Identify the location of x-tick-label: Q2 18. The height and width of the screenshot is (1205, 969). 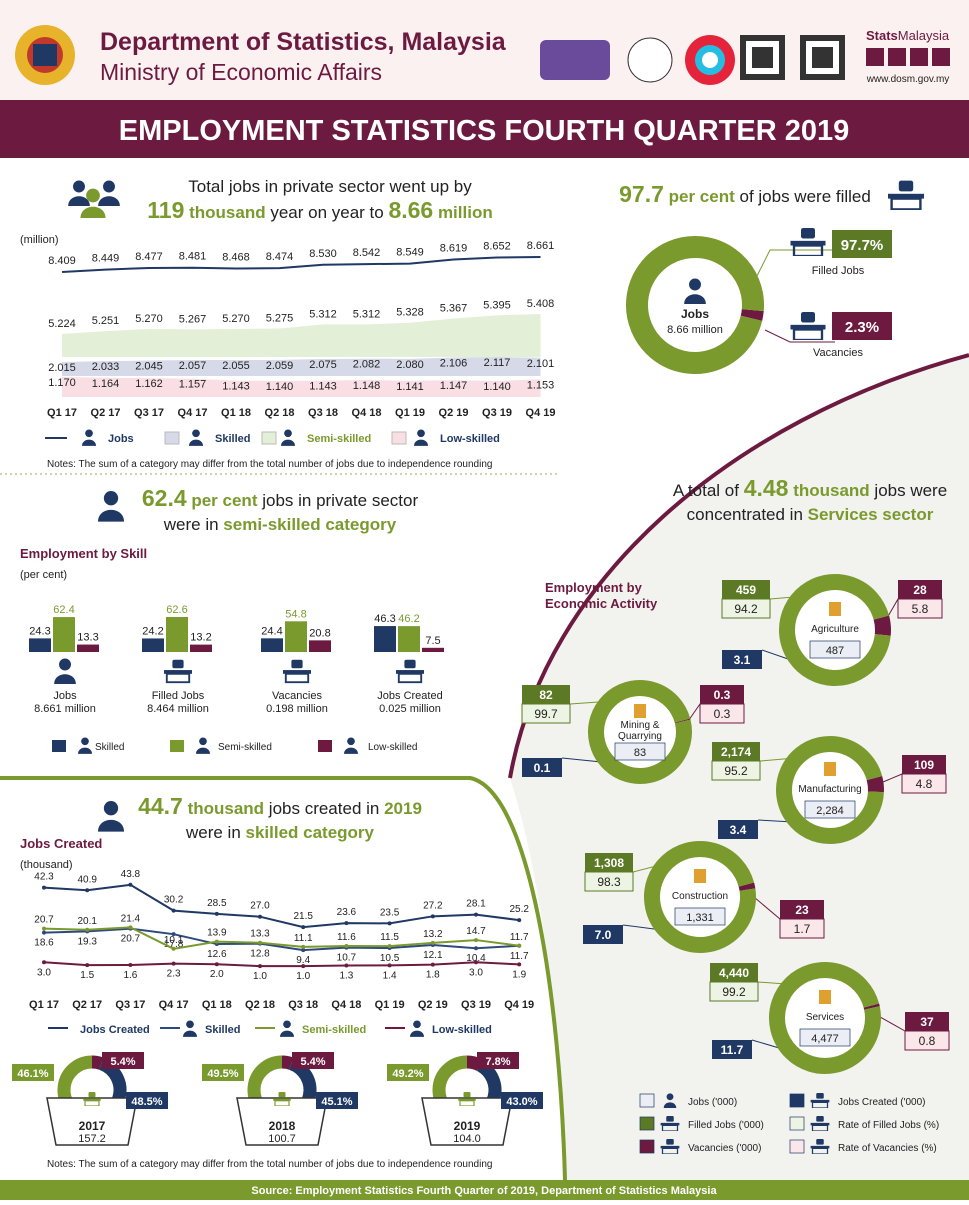
(280, 413).